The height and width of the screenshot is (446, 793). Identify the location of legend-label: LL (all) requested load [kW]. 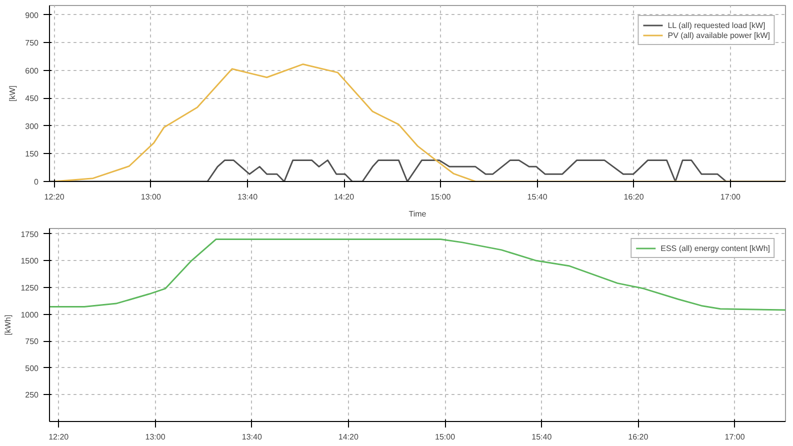
(717, 25).